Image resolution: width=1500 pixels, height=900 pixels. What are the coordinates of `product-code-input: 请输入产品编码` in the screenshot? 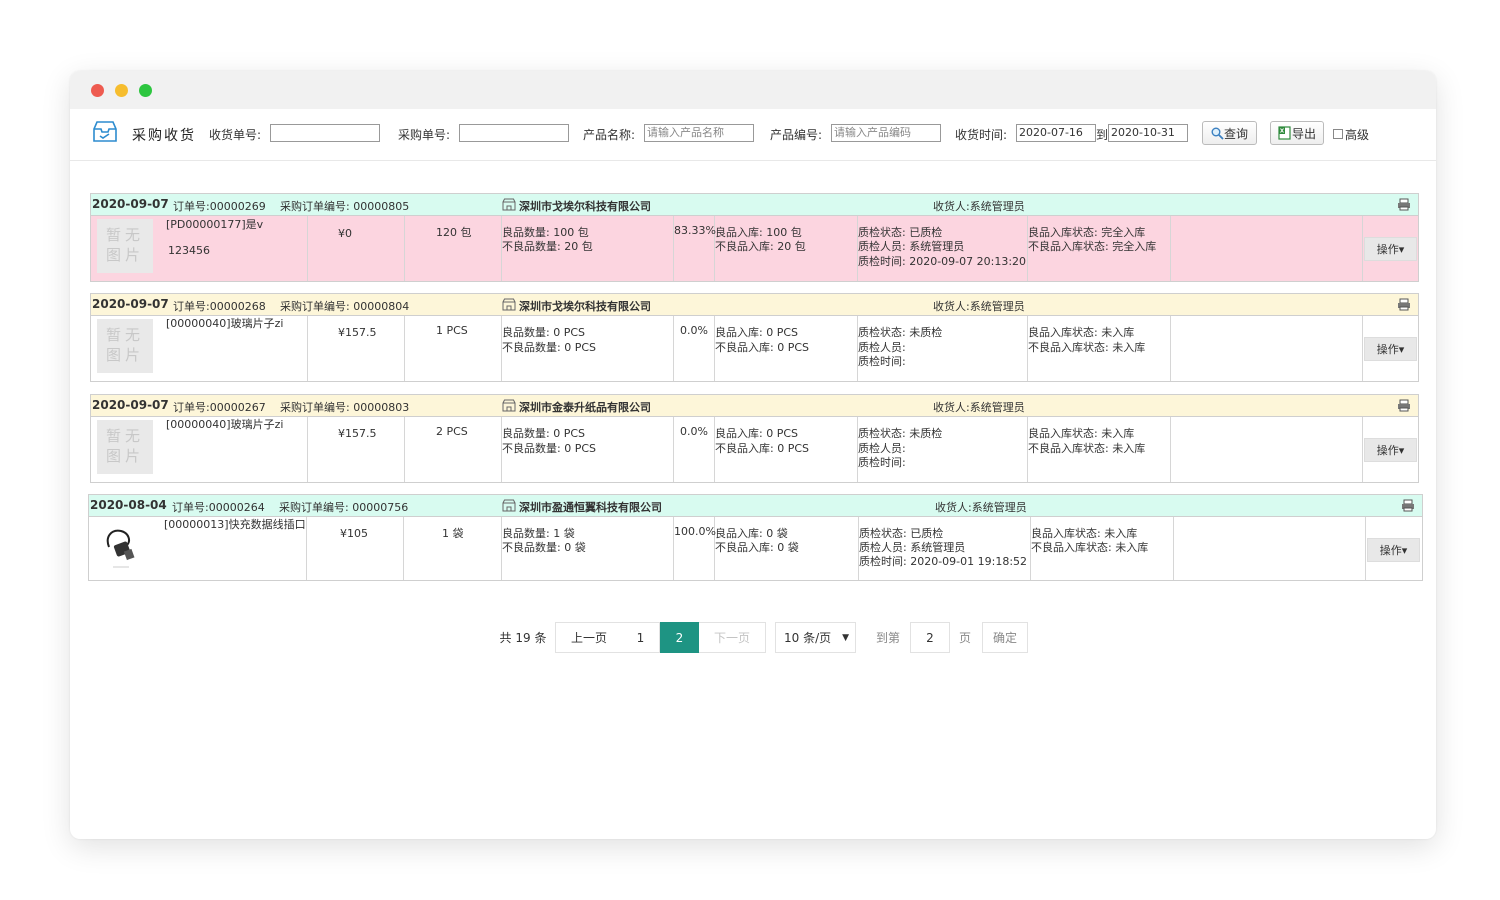 It's located at (886, 133).